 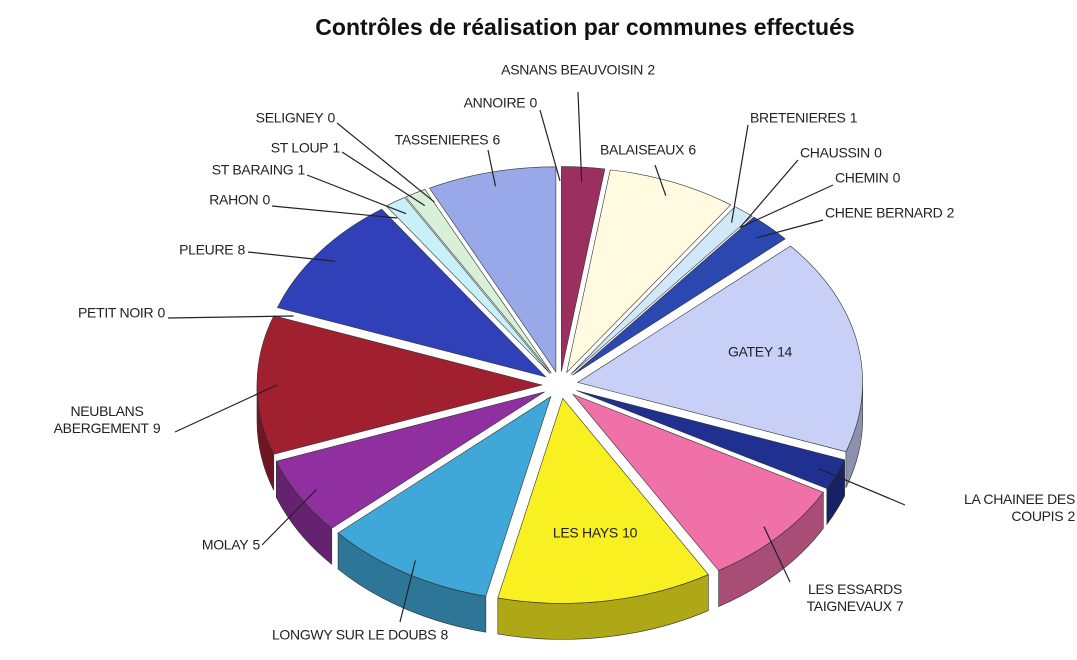 I want to click on slice-label: CHENE BERNARD 2, so click(x=889, y=213).